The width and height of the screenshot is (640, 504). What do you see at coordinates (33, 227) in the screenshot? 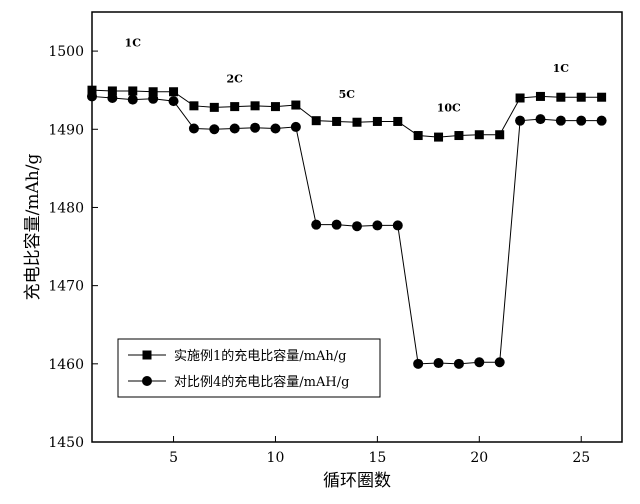
I see `y-axis-label: 充电比容量/mAh/g` at bounding box center [33, 227].